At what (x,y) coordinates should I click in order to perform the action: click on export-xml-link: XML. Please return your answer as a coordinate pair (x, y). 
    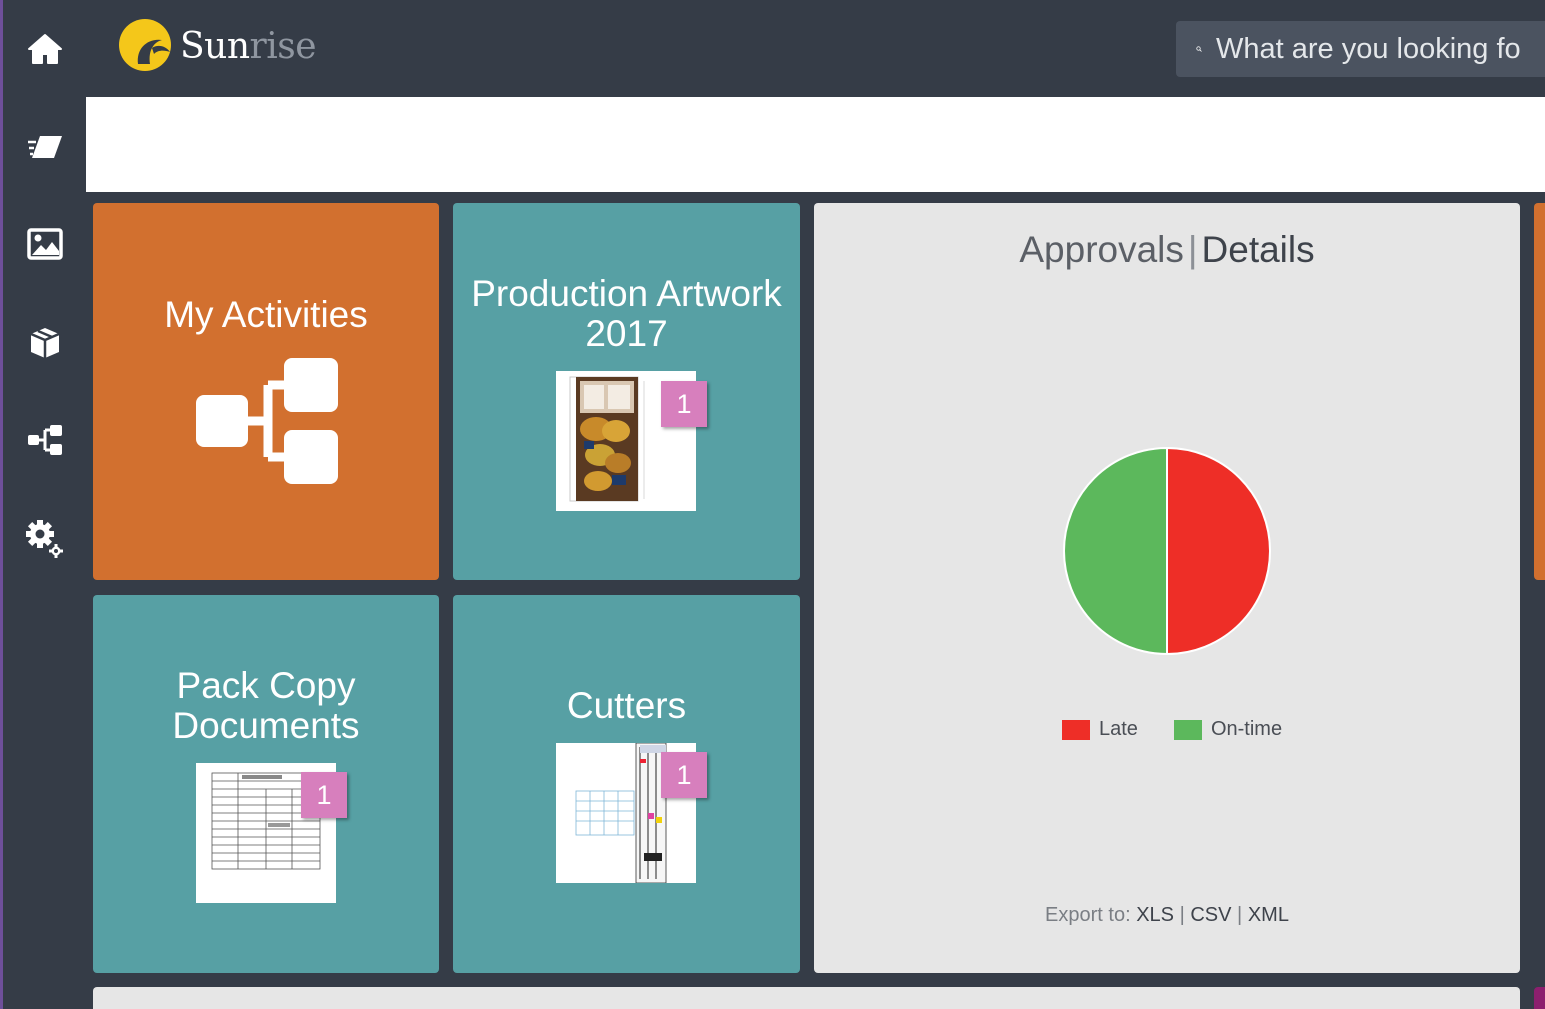
    Looking at the image, I should click on (1268, 915).